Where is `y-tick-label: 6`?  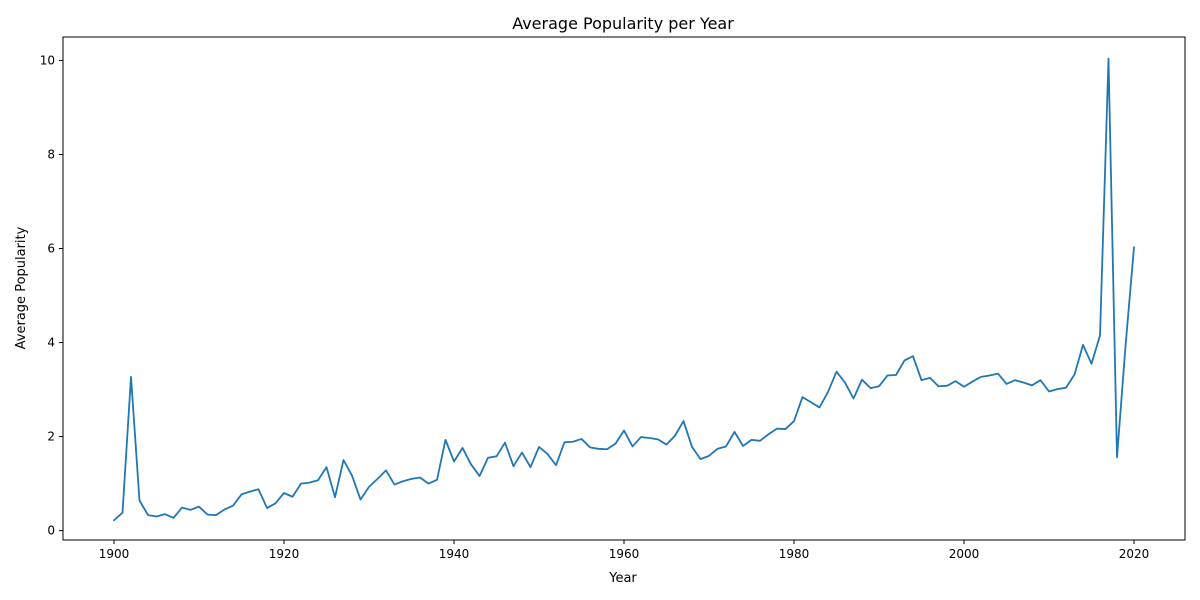 y-tick-label: 6 is located at coordinates (51, 249).